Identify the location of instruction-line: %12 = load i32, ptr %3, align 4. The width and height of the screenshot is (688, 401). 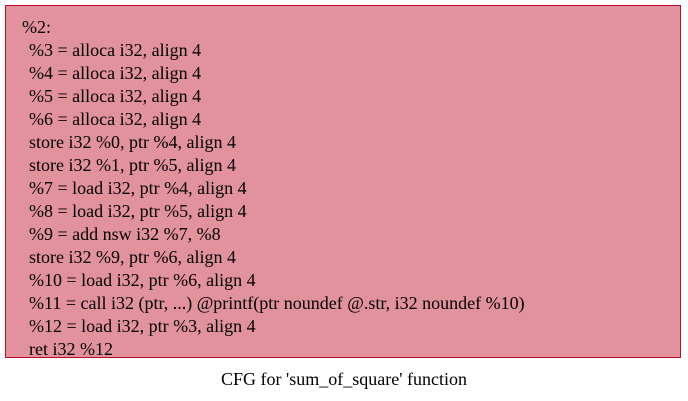
(142, 326).